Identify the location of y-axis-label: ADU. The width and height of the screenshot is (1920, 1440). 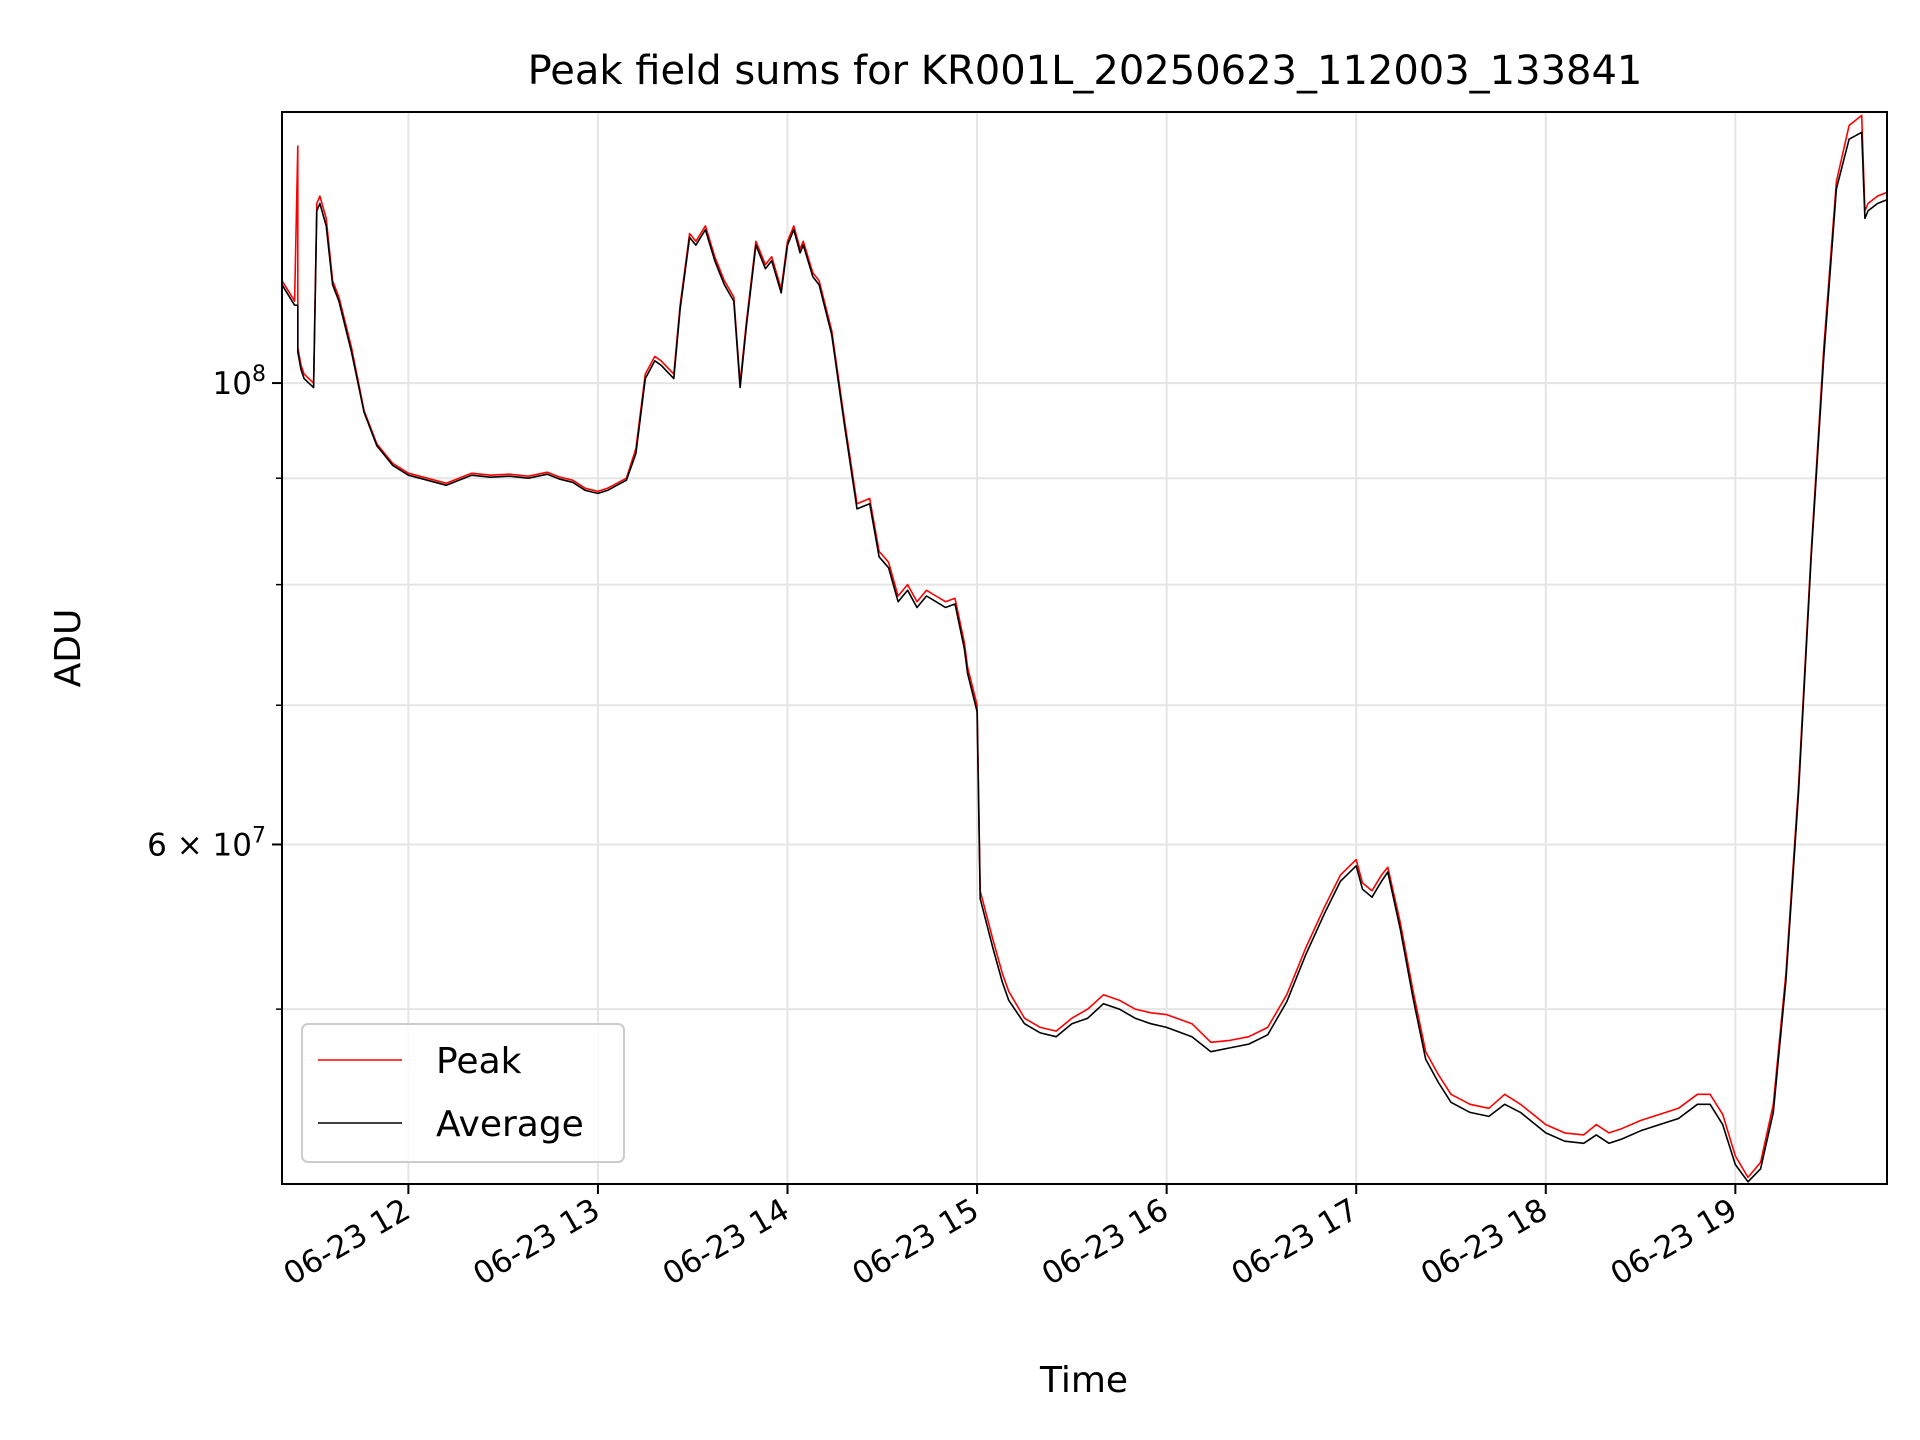
(68, 648).